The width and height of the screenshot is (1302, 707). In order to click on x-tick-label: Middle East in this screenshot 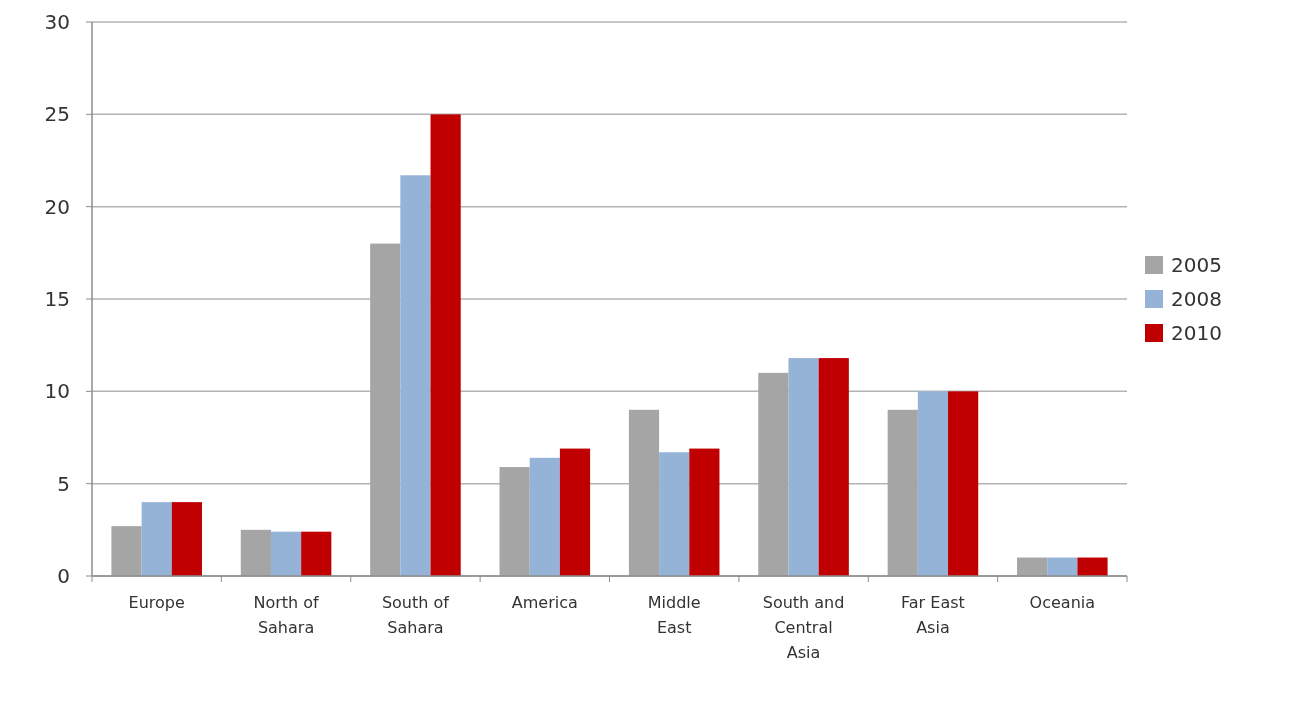, I will do `click(674, 615)`.